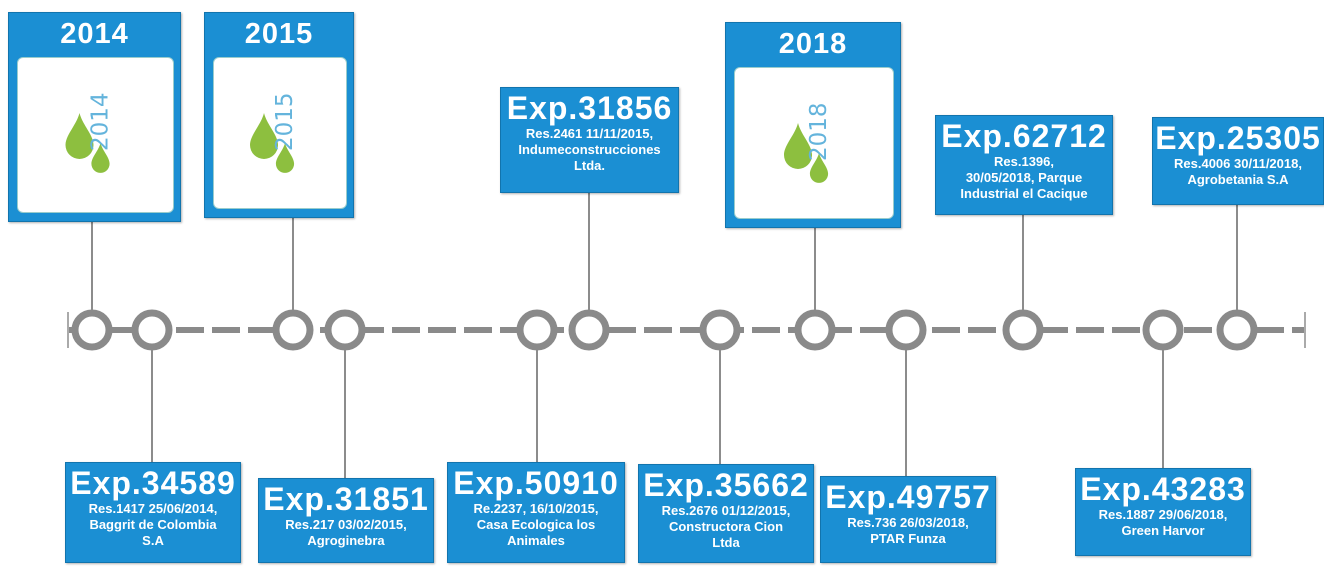  Describe the element at coordinates (1024, 177) in the screenshot. I see `event-detail: 30/05/2018, Parque` at that location.